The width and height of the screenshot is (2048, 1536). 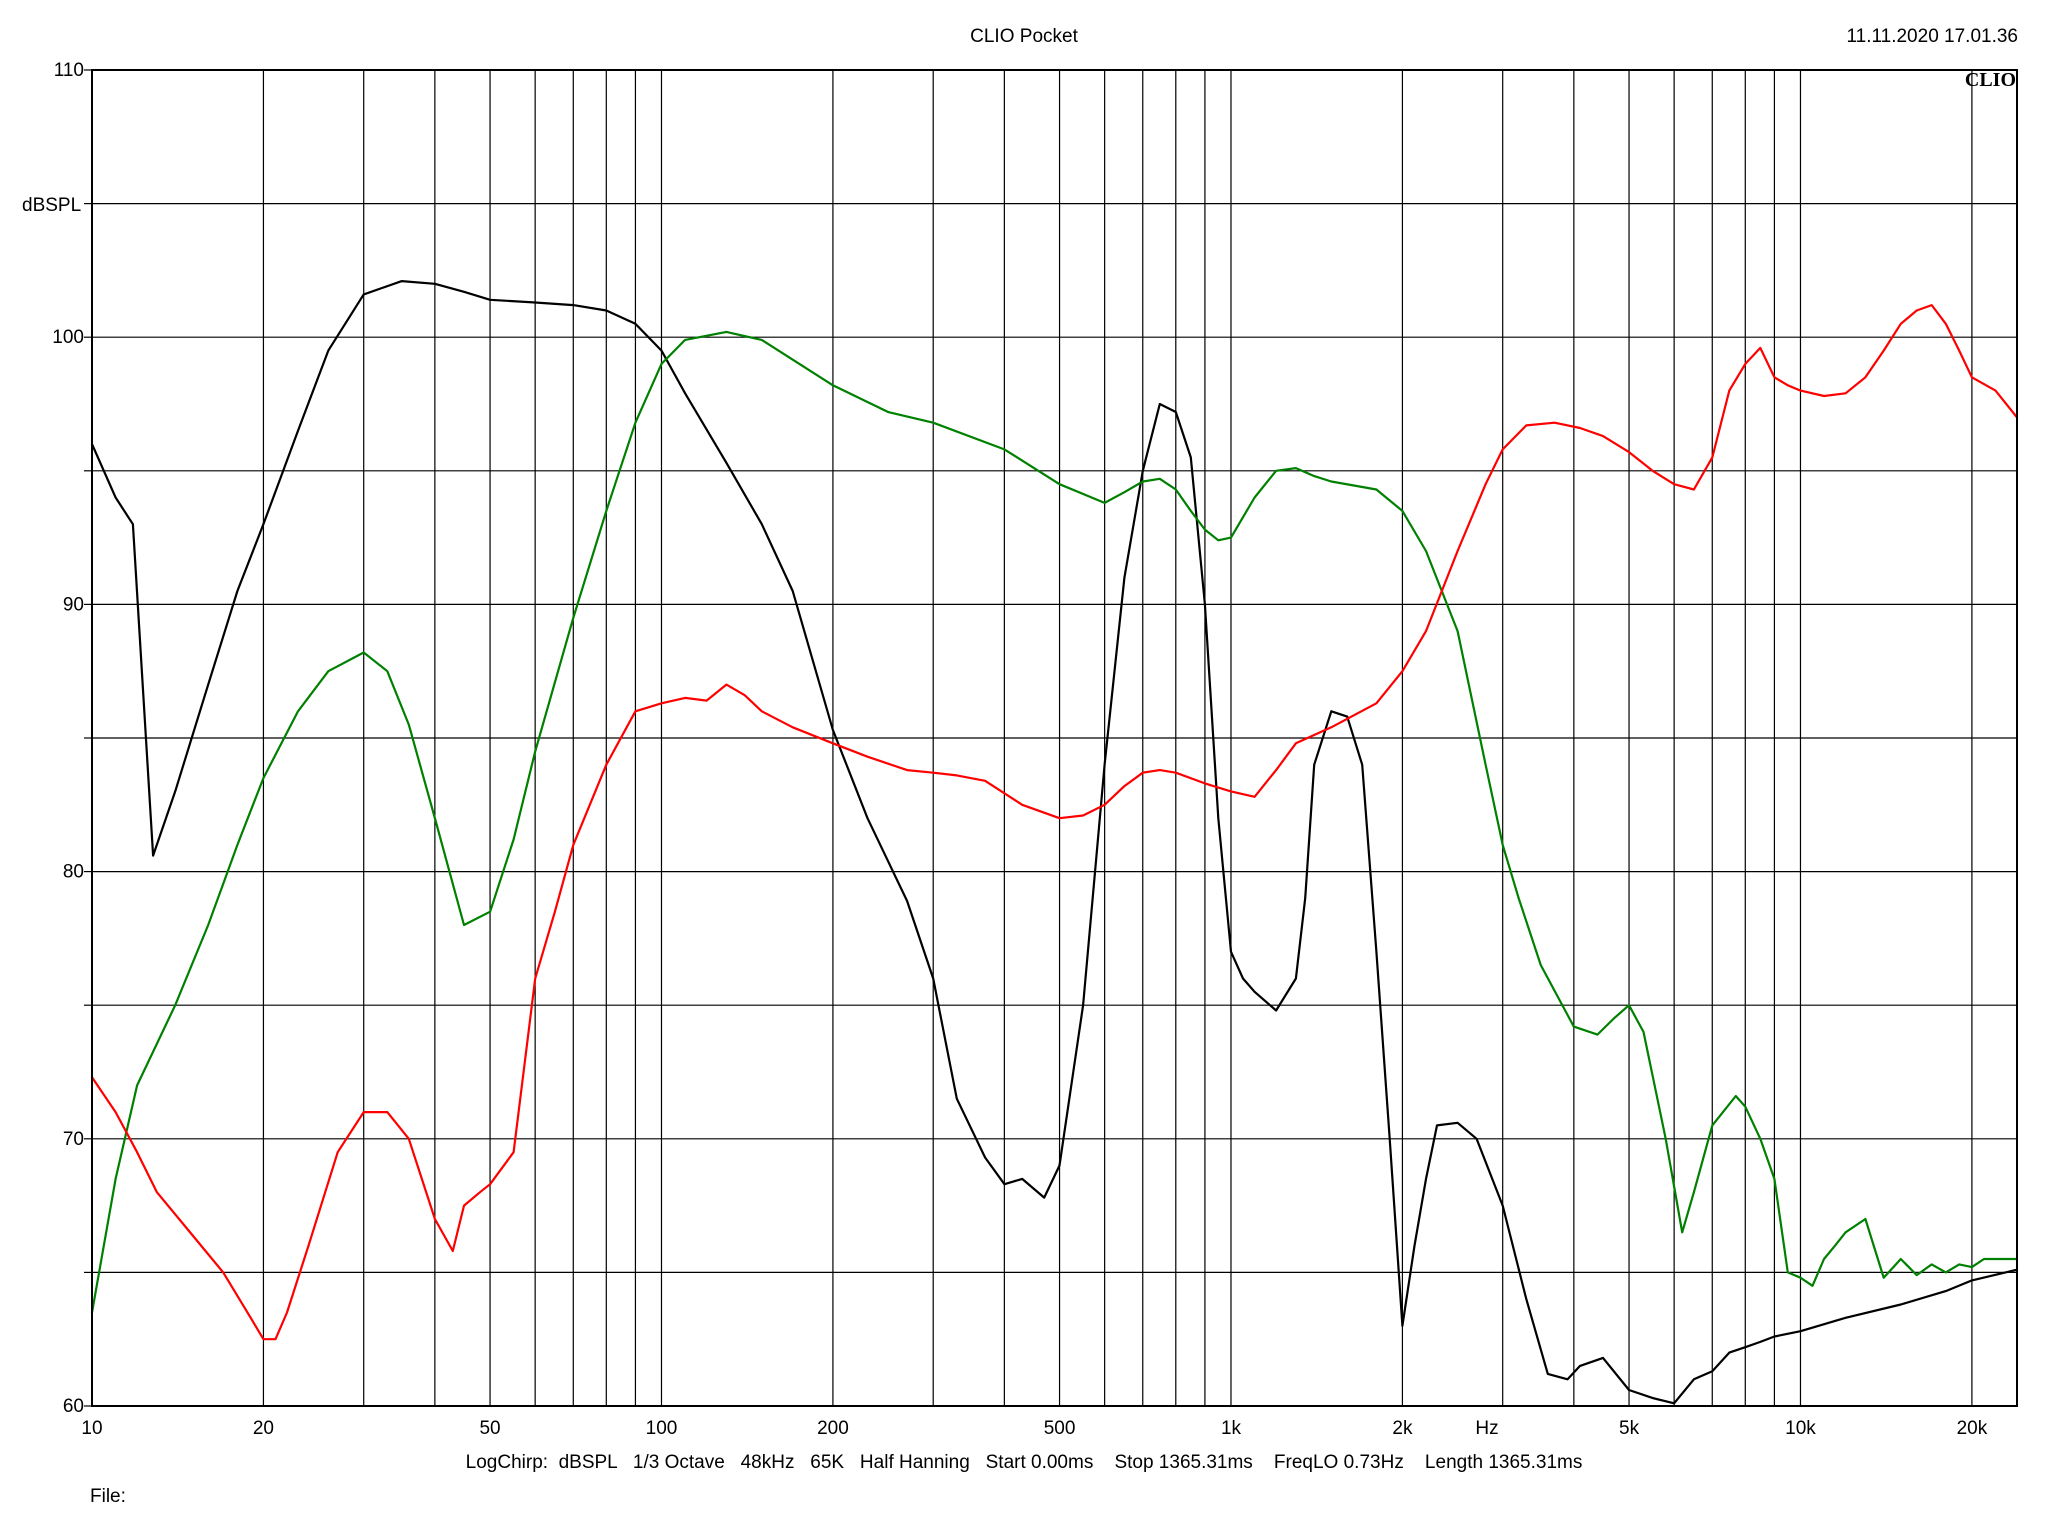 I want to click on y-axis-label: dBSPL, so click(x=51, y=205).